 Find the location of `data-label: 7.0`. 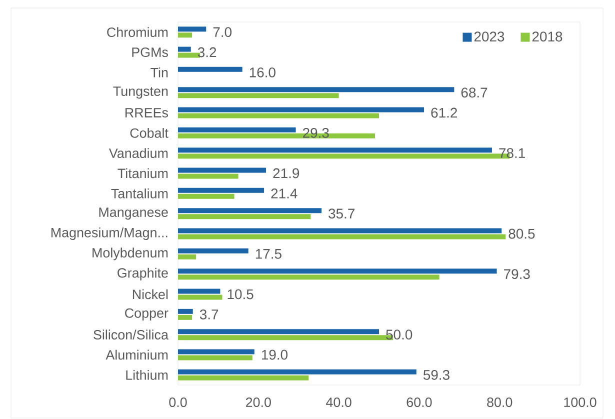

data-label: 7.0 is located at coordinates (222, 32).